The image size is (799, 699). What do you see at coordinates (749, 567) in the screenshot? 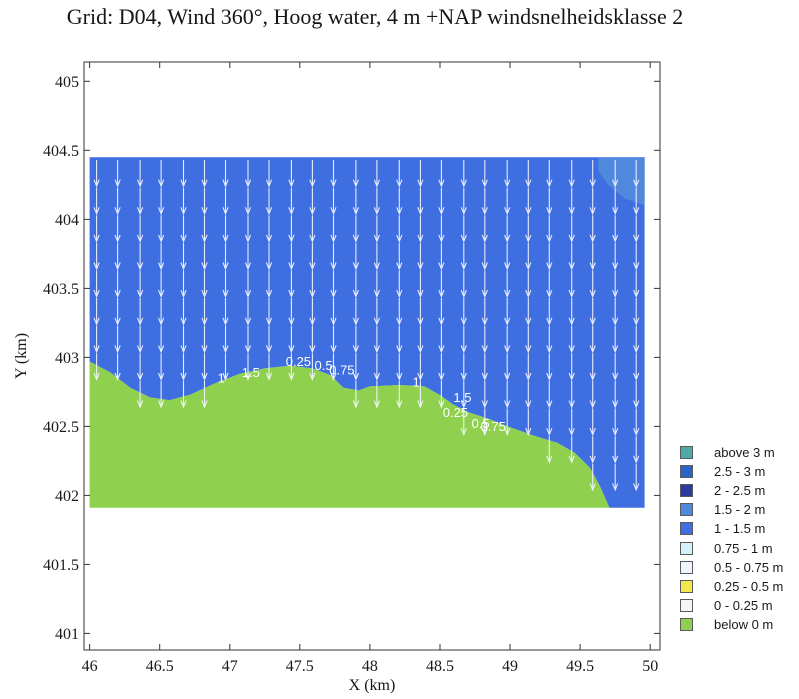
I see `legend-label: 0.5 - 0.75 m` at bounding box center [749, 567].